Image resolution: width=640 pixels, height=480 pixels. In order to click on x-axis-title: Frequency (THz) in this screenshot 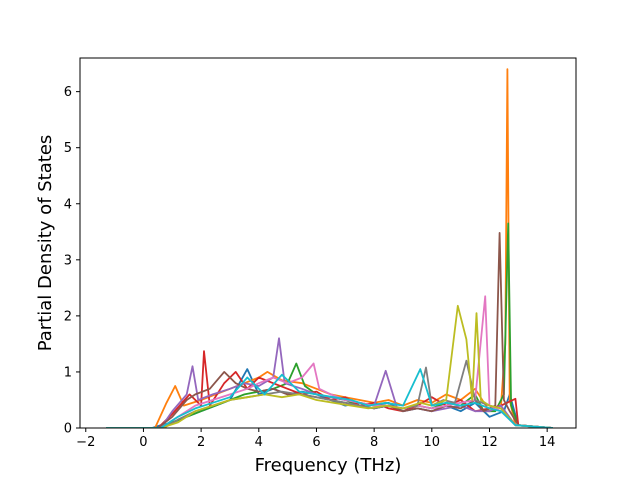, I will do `click(328, 465)`.